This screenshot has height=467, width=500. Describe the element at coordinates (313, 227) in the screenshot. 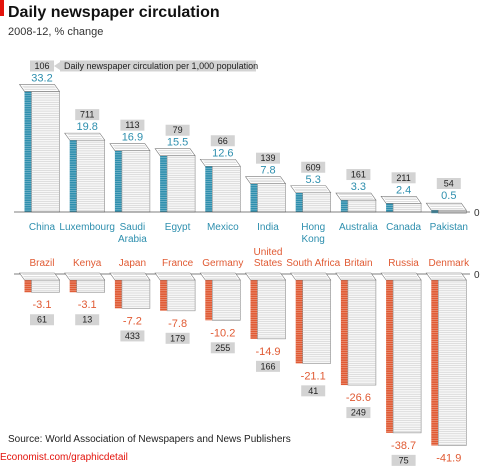

I see `category-label: Hong` at that location.